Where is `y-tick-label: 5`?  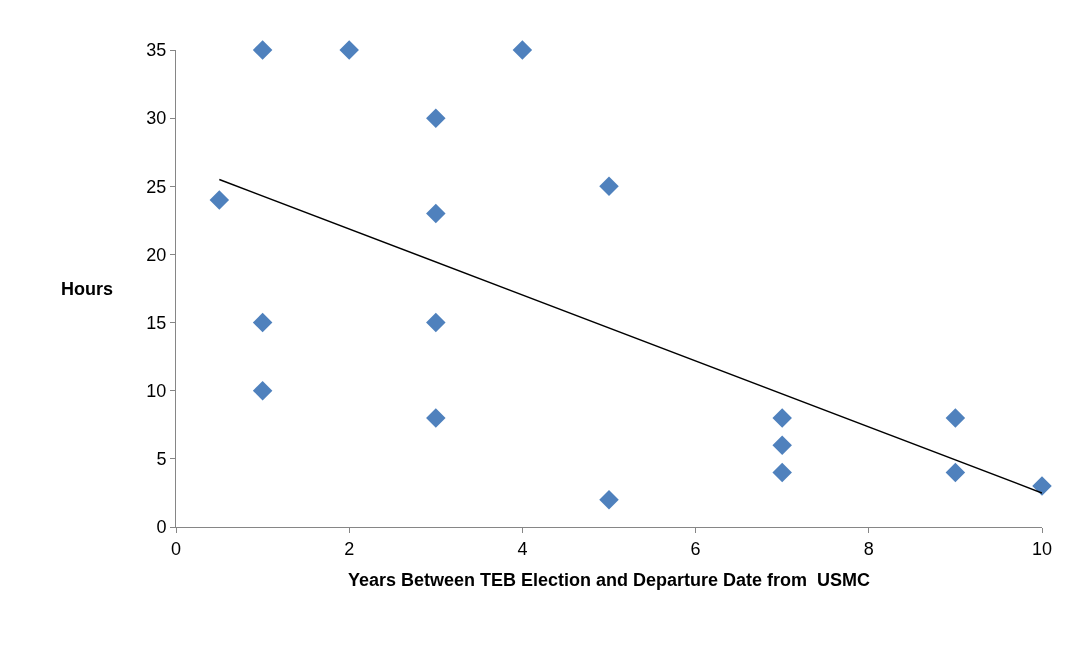
y-tick-label: 5 is located at coordinates (161, 459).